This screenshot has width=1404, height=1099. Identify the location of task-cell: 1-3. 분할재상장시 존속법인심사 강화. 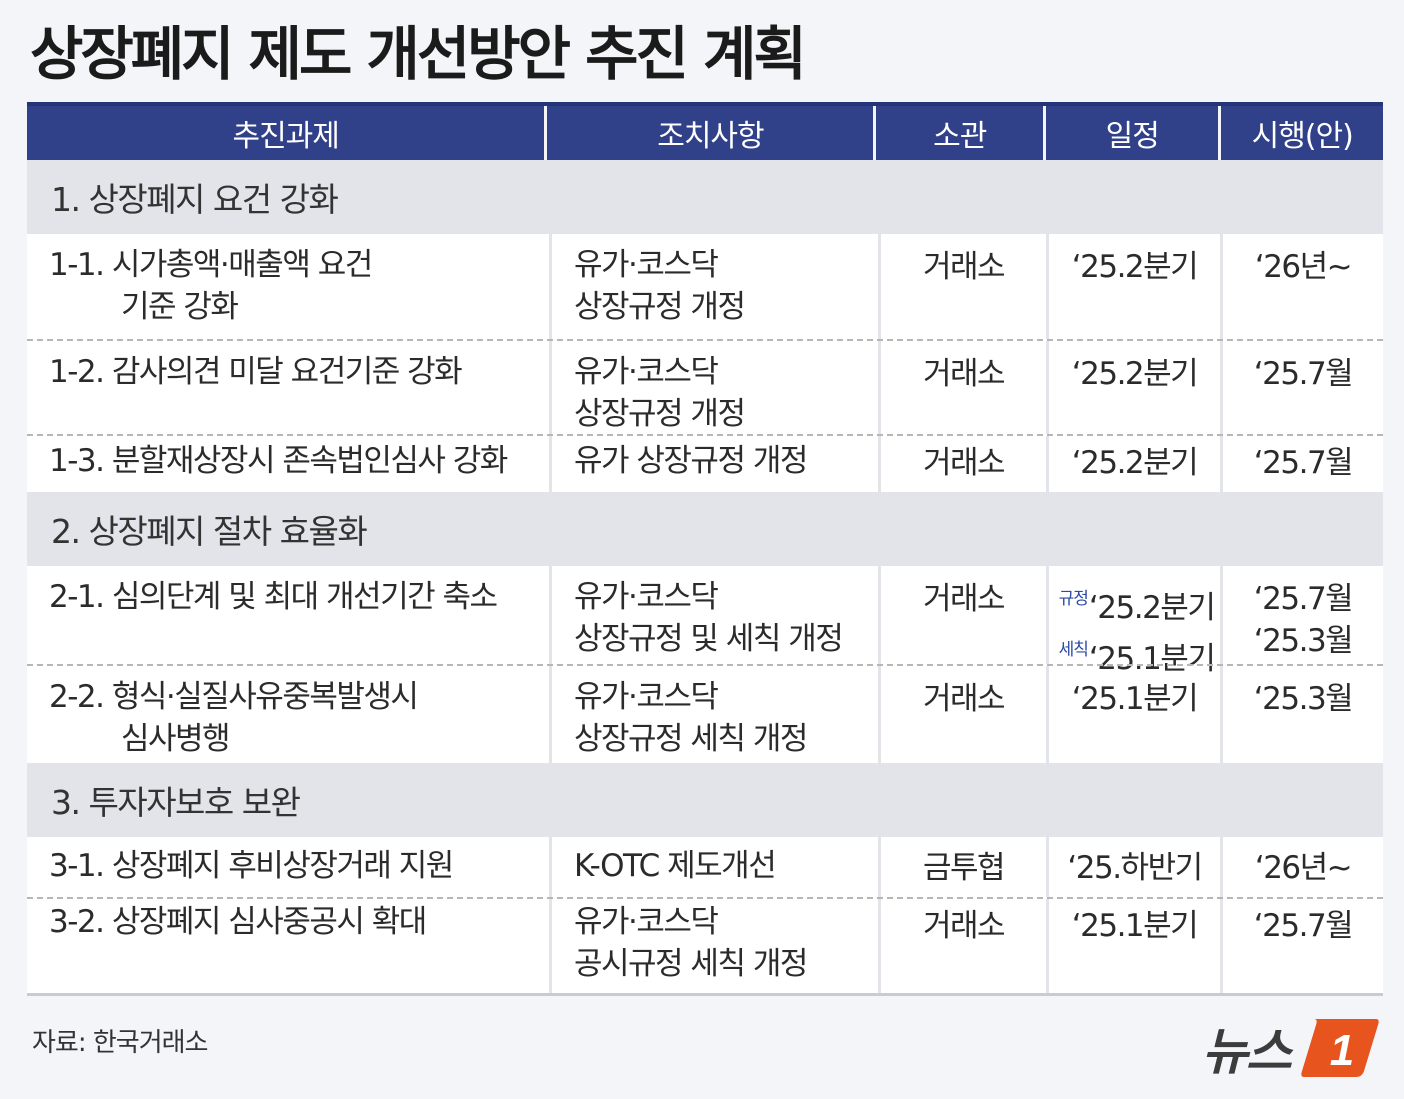
(288, 464).